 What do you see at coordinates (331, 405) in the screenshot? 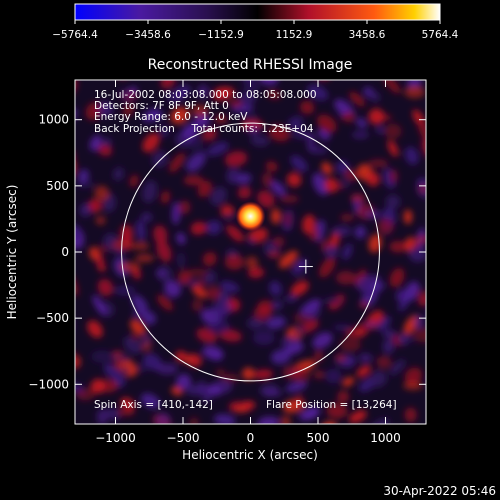
I see `flare-position-label: Flare Position = [13,264]` at bounding box center [331, 405].